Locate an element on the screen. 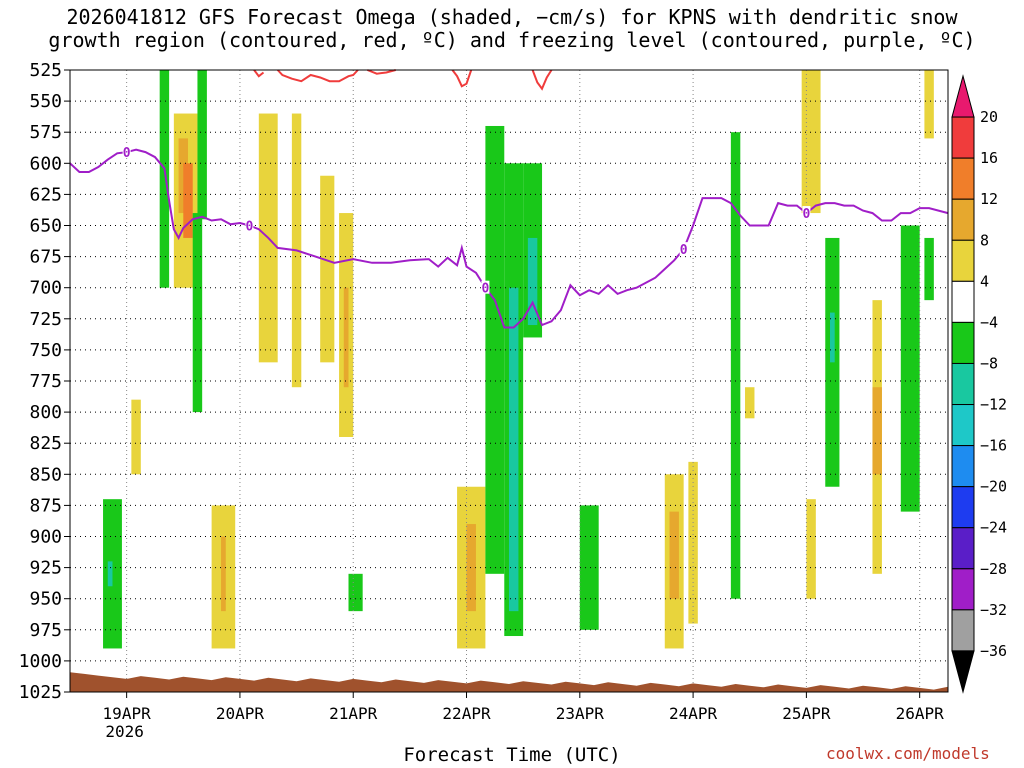  colorbar-label: 4 is located at coordinates (984, 281).